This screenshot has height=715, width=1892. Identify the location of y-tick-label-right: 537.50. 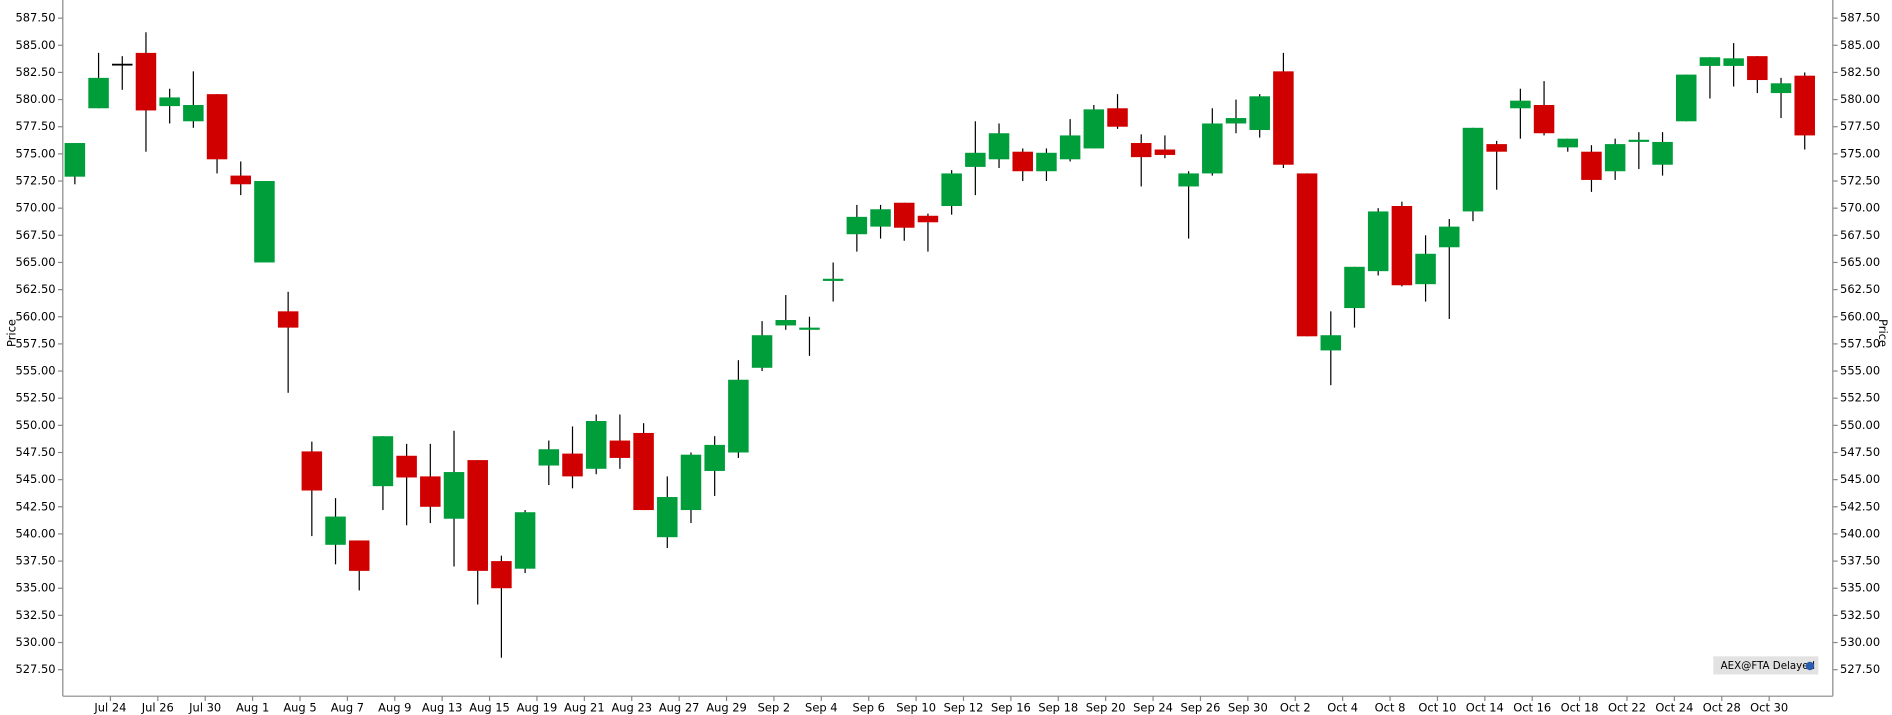
(1860, 561).